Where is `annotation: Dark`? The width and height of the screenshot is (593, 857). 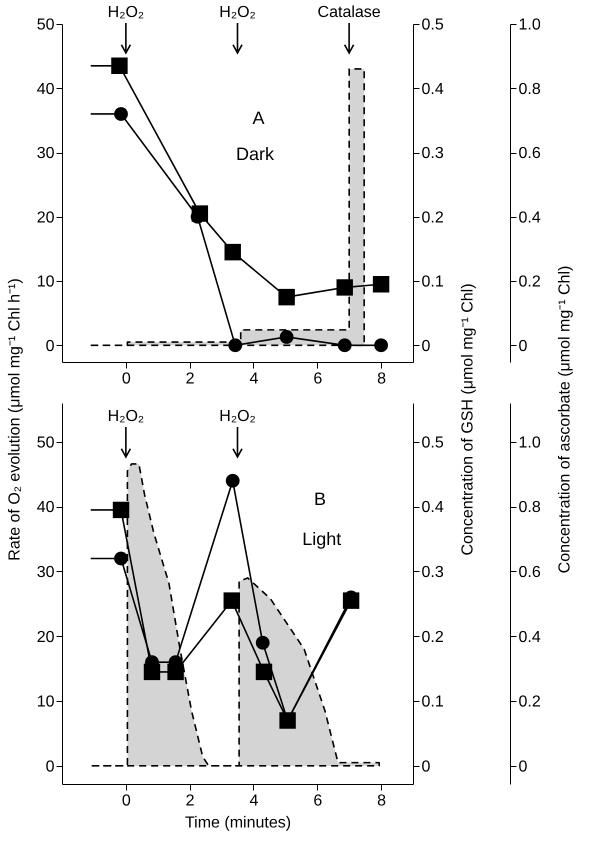
annotation: Dark is located at coordinates (256, 154).